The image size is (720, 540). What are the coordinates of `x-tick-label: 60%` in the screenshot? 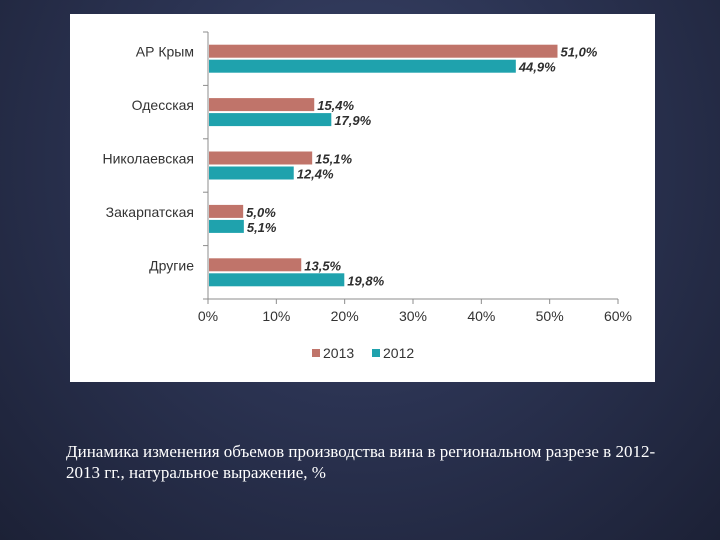 It's located at (618, 316).